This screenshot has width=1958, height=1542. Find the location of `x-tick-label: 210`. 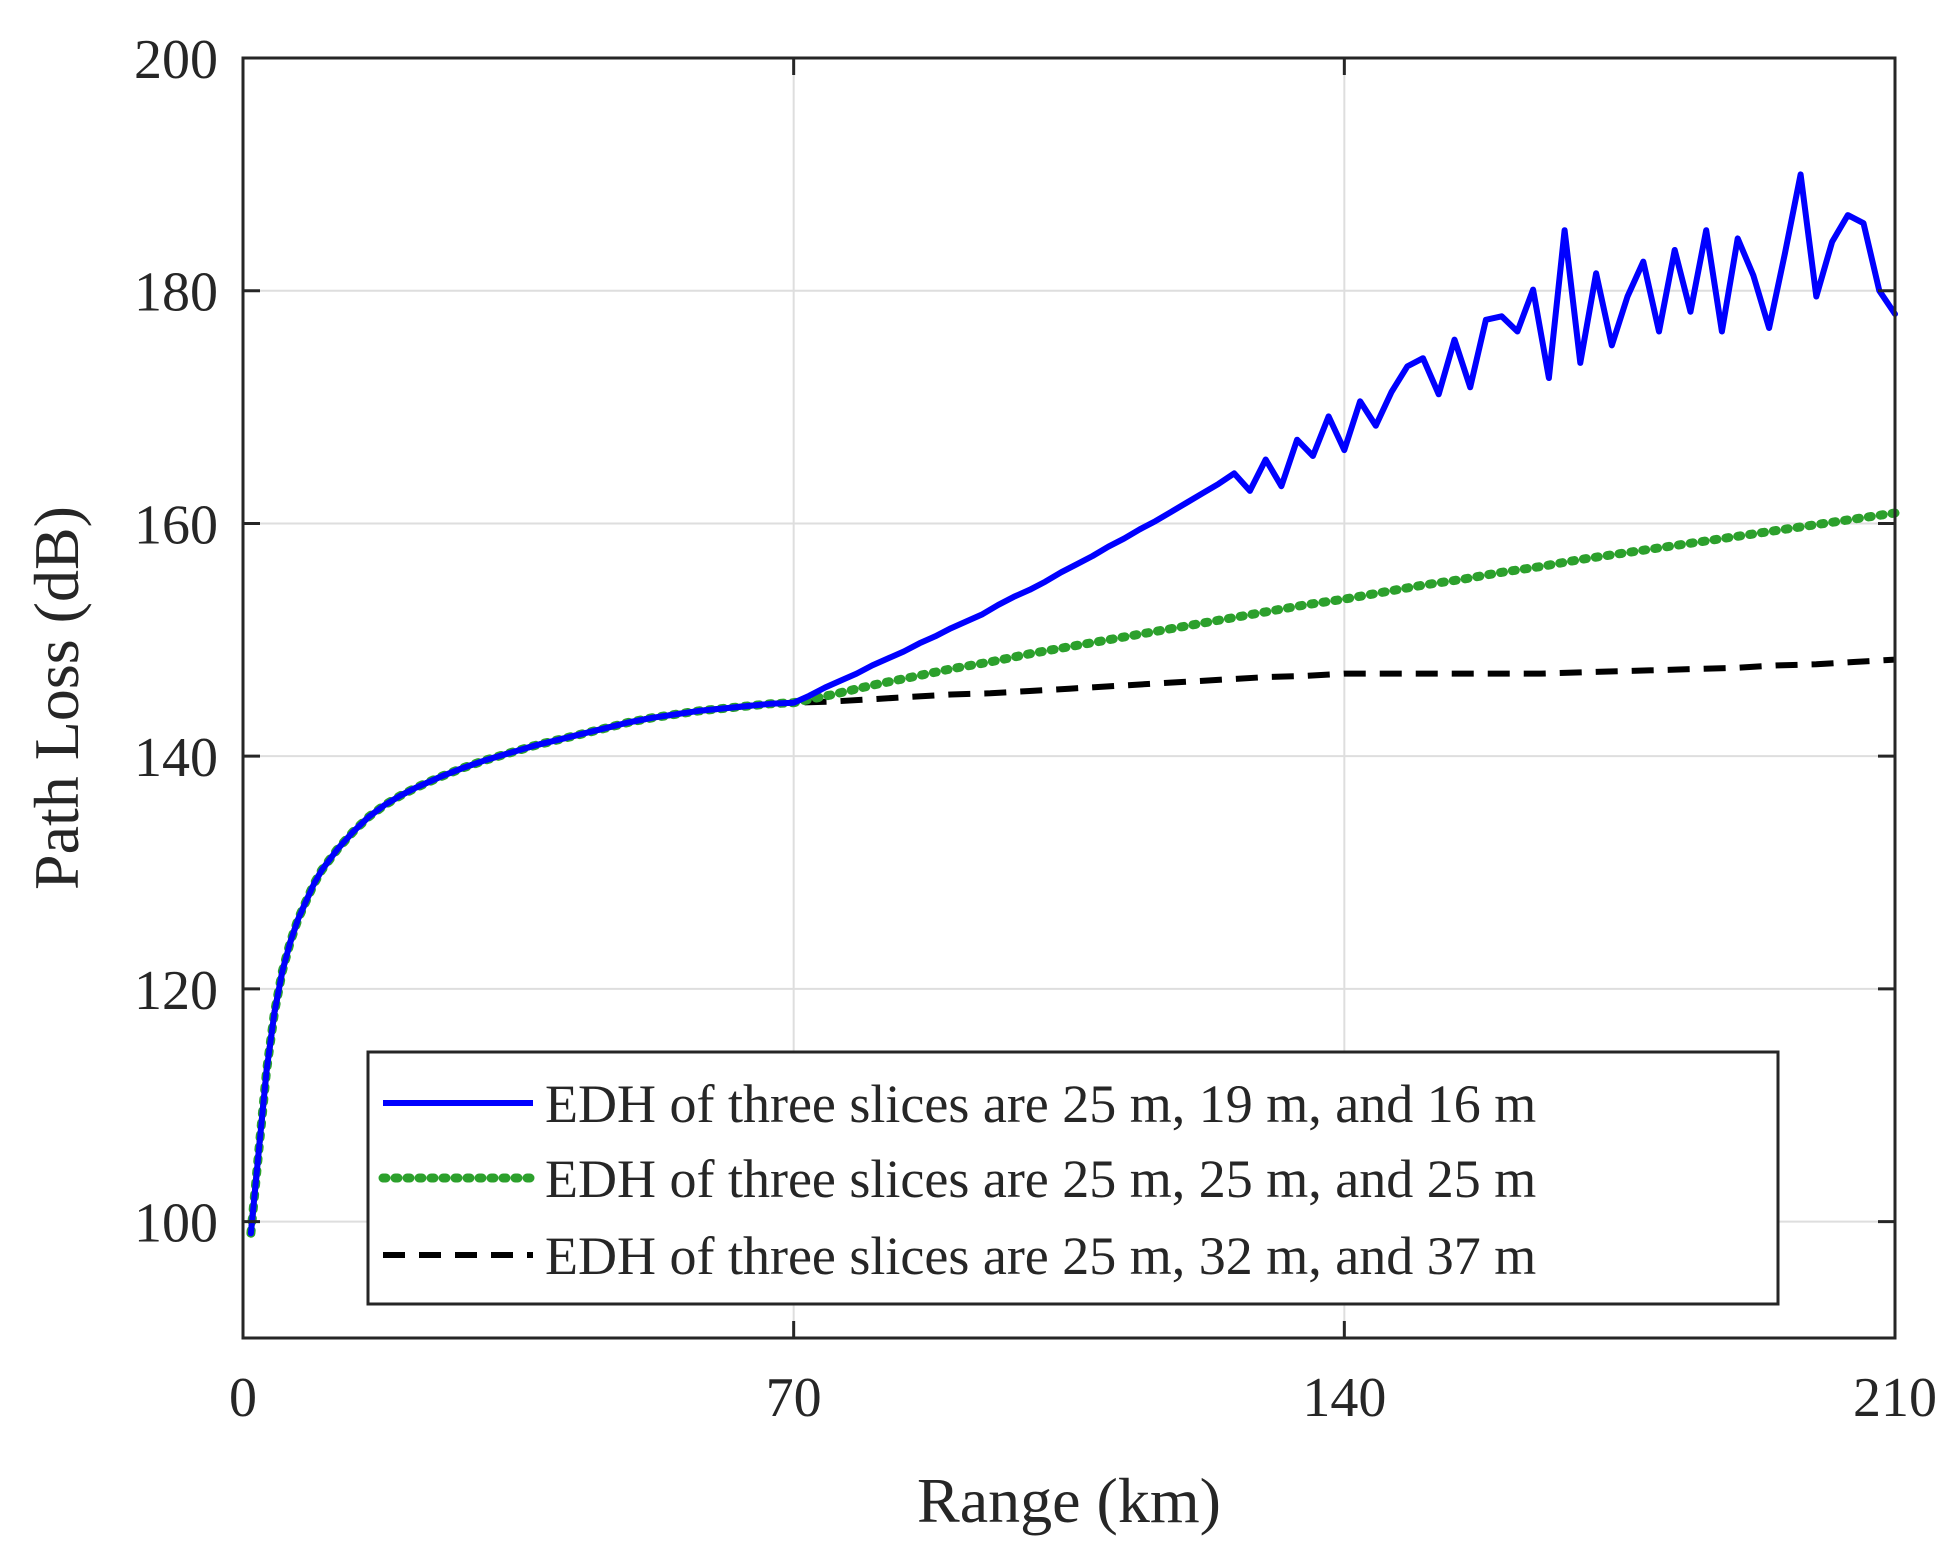

x-tick-label: 210 is located at coordinates (1895, 1398).